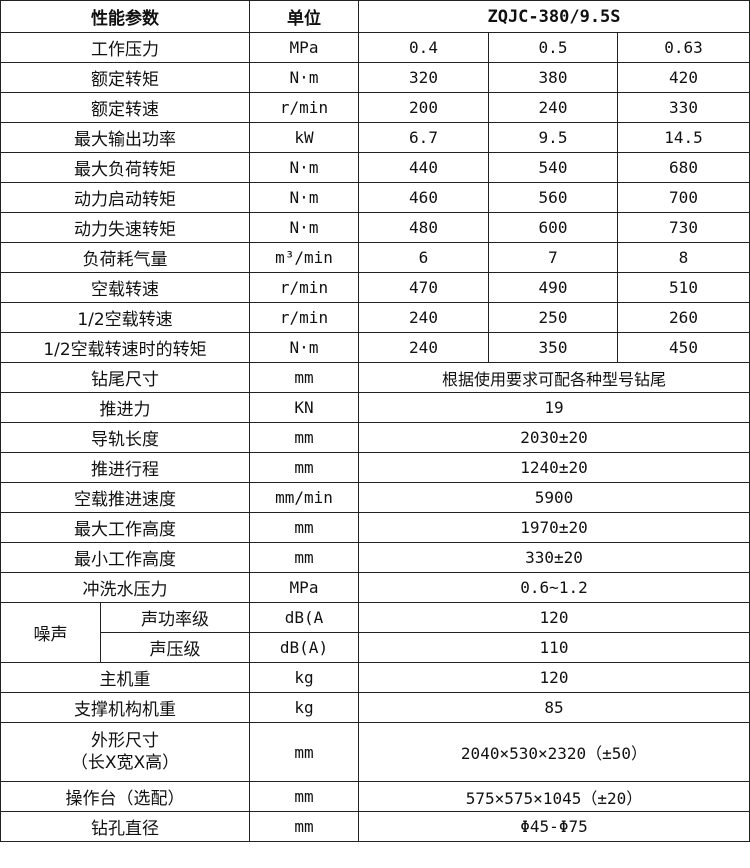  What do you see at coordinates (125, 16) in the screenshot?
I see `header-param: 性能参数` at bounding box center [125, 16].